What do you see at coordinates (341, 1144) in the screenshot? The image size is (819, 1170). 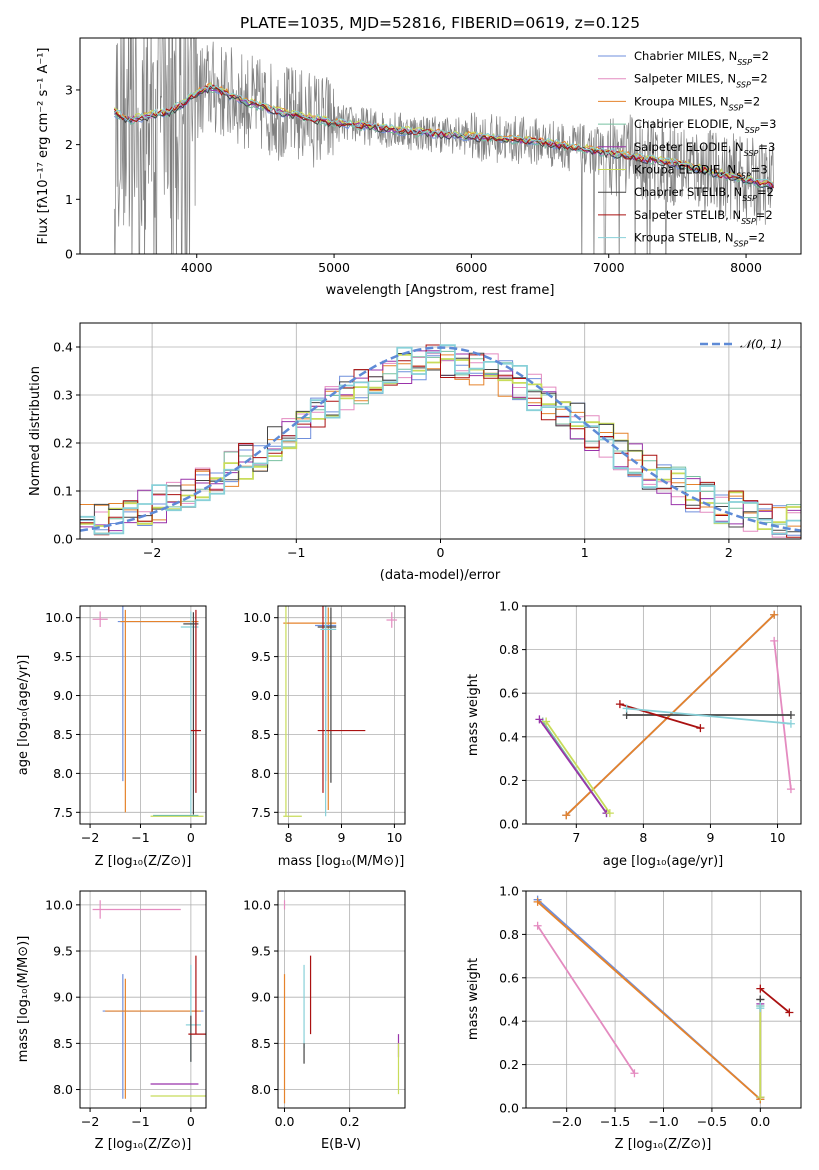 I see `mass-vs-ebv-xlabel: E(B-V)` at bounding box center [341, 1144].